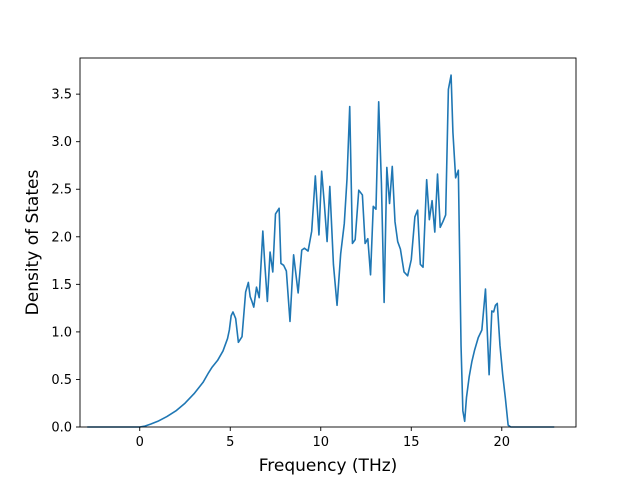  I want to click on y-tick-label: 3.5, so click(61, 95).